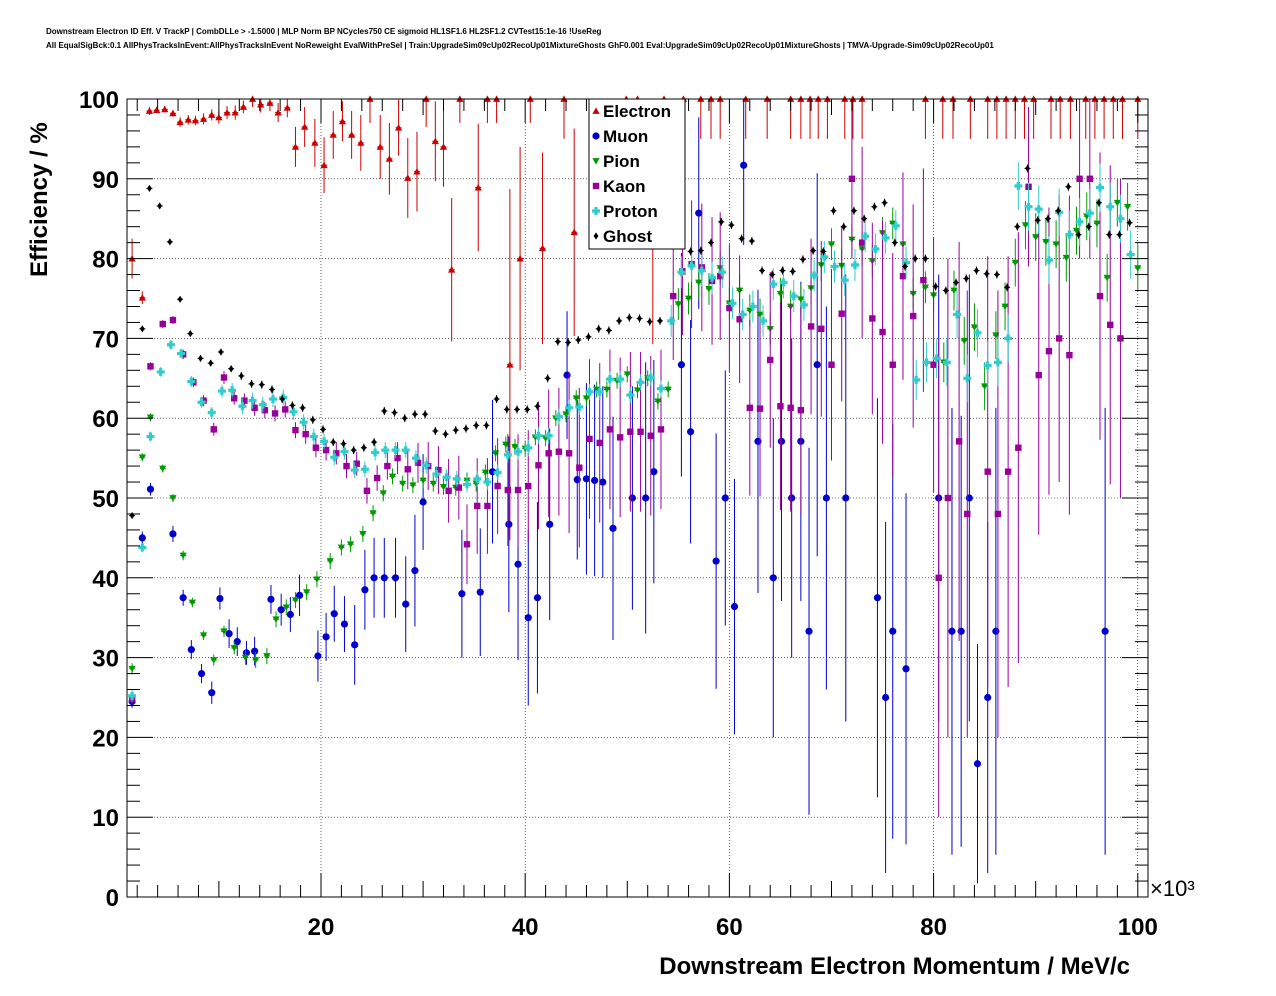  What do you see at coordinates (630, 211) in the screenshot?
I see `legend-label-proton: Proton` at bounding box center [630, 211].